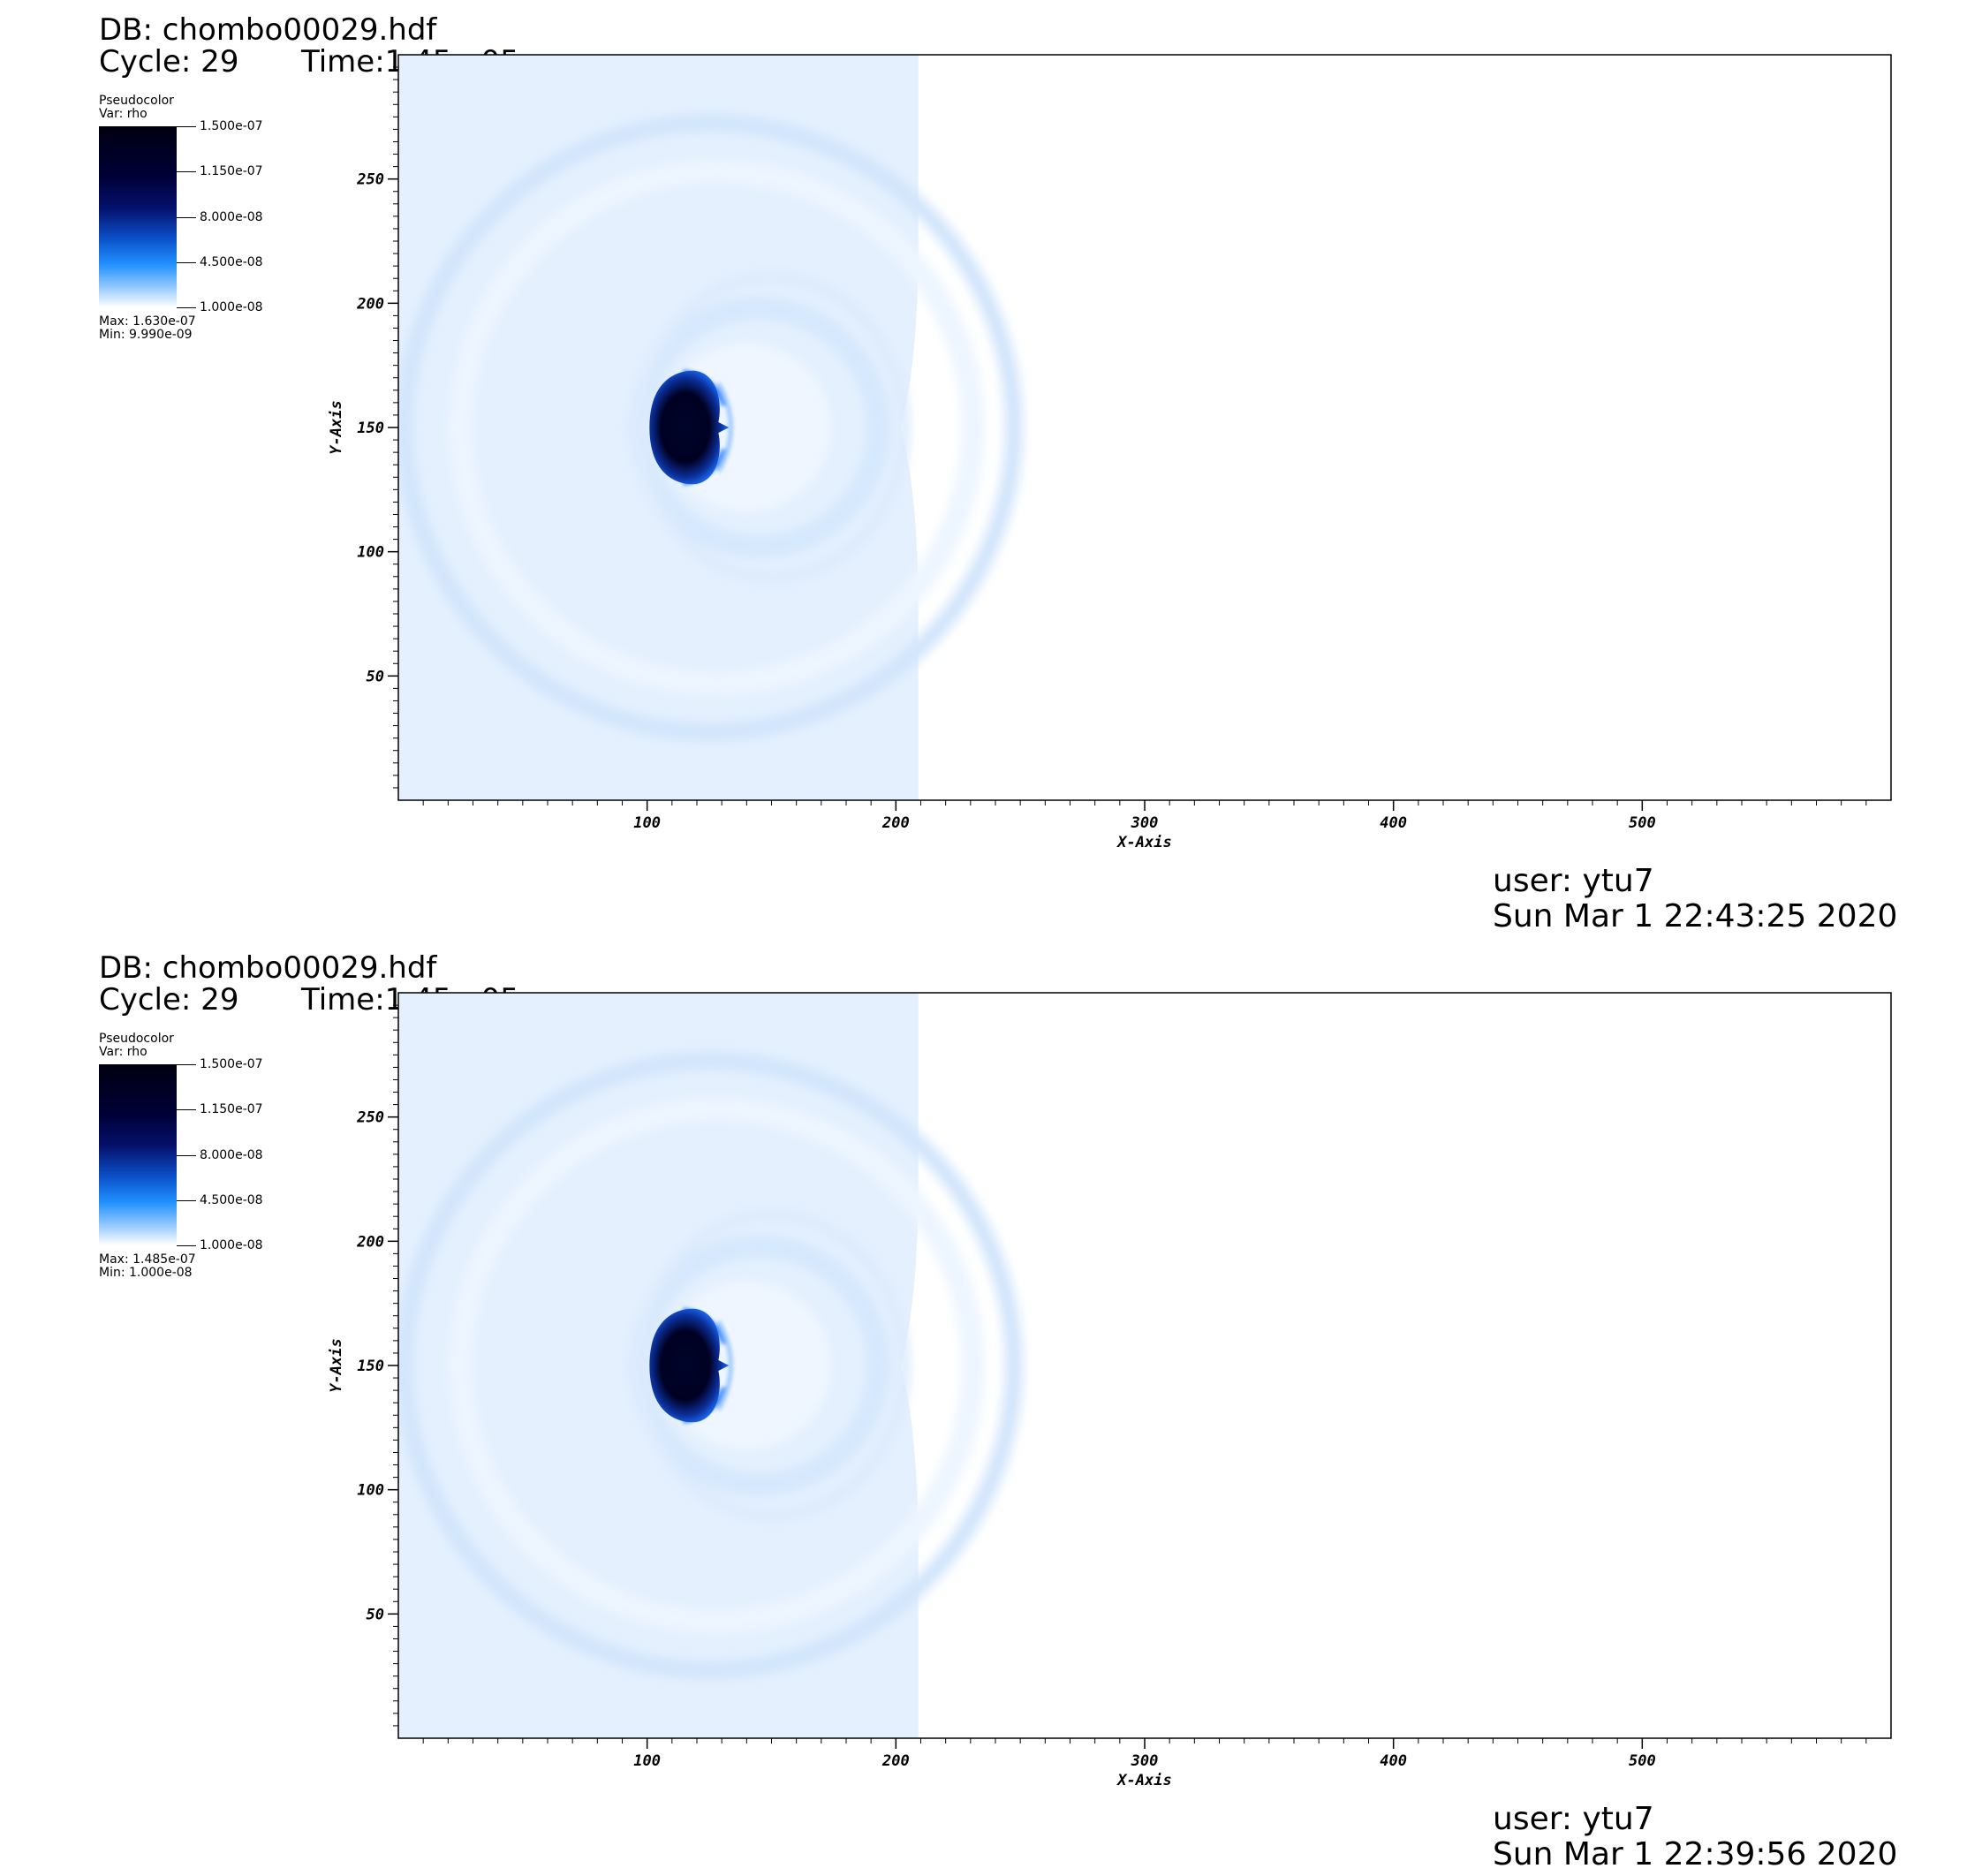  I want to click on legend-max-label: Max: 1.630e-07, so click(148, 321).